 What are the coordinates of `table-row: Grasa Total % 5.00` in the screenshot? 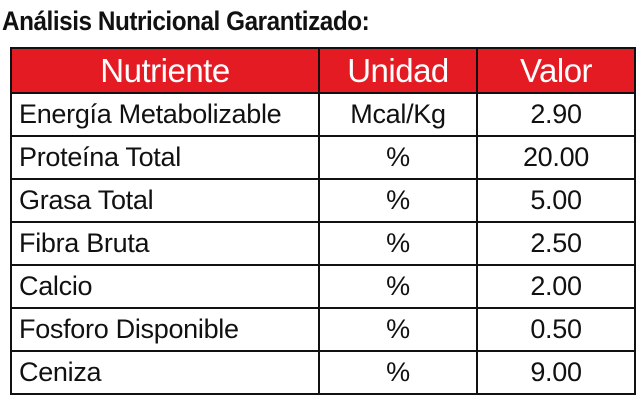 It's located at (323, 200).